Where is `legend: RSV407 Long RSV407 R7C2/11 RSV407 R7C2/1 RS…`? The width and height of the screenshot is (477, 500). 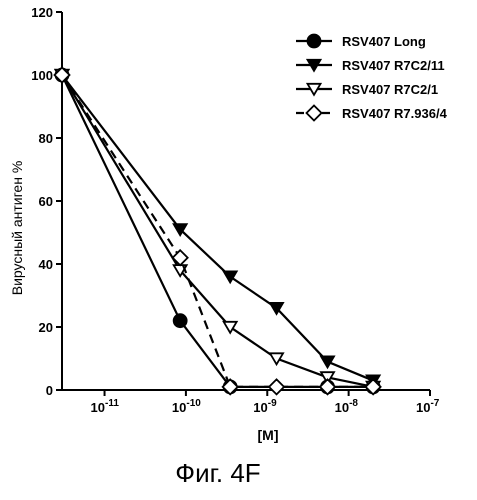 legend: RSV407 Long RSV407 R7C2/11 RSV407 R7C2/1 RS… is located at coordinates (372, 77).